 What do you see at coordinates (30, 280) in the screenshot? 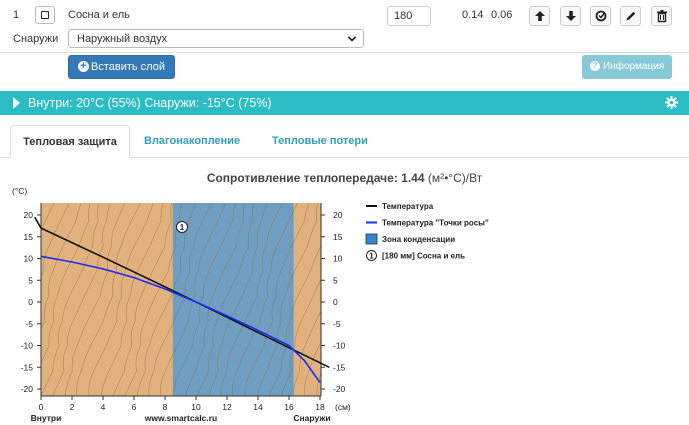
I see `y-tick-label: 5` at bounding box center [30, 280].